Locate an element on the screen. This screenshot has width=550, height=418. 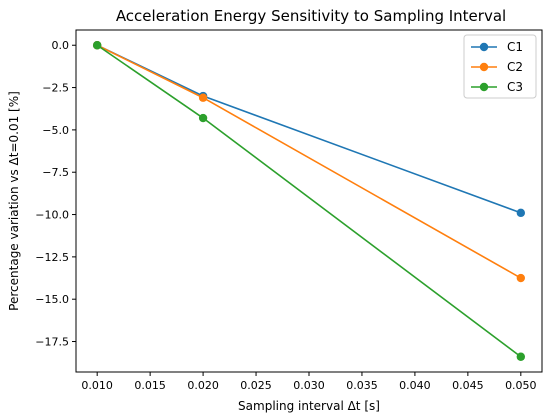
legend-label-c1: C1 is located at coordinates (515, 47).